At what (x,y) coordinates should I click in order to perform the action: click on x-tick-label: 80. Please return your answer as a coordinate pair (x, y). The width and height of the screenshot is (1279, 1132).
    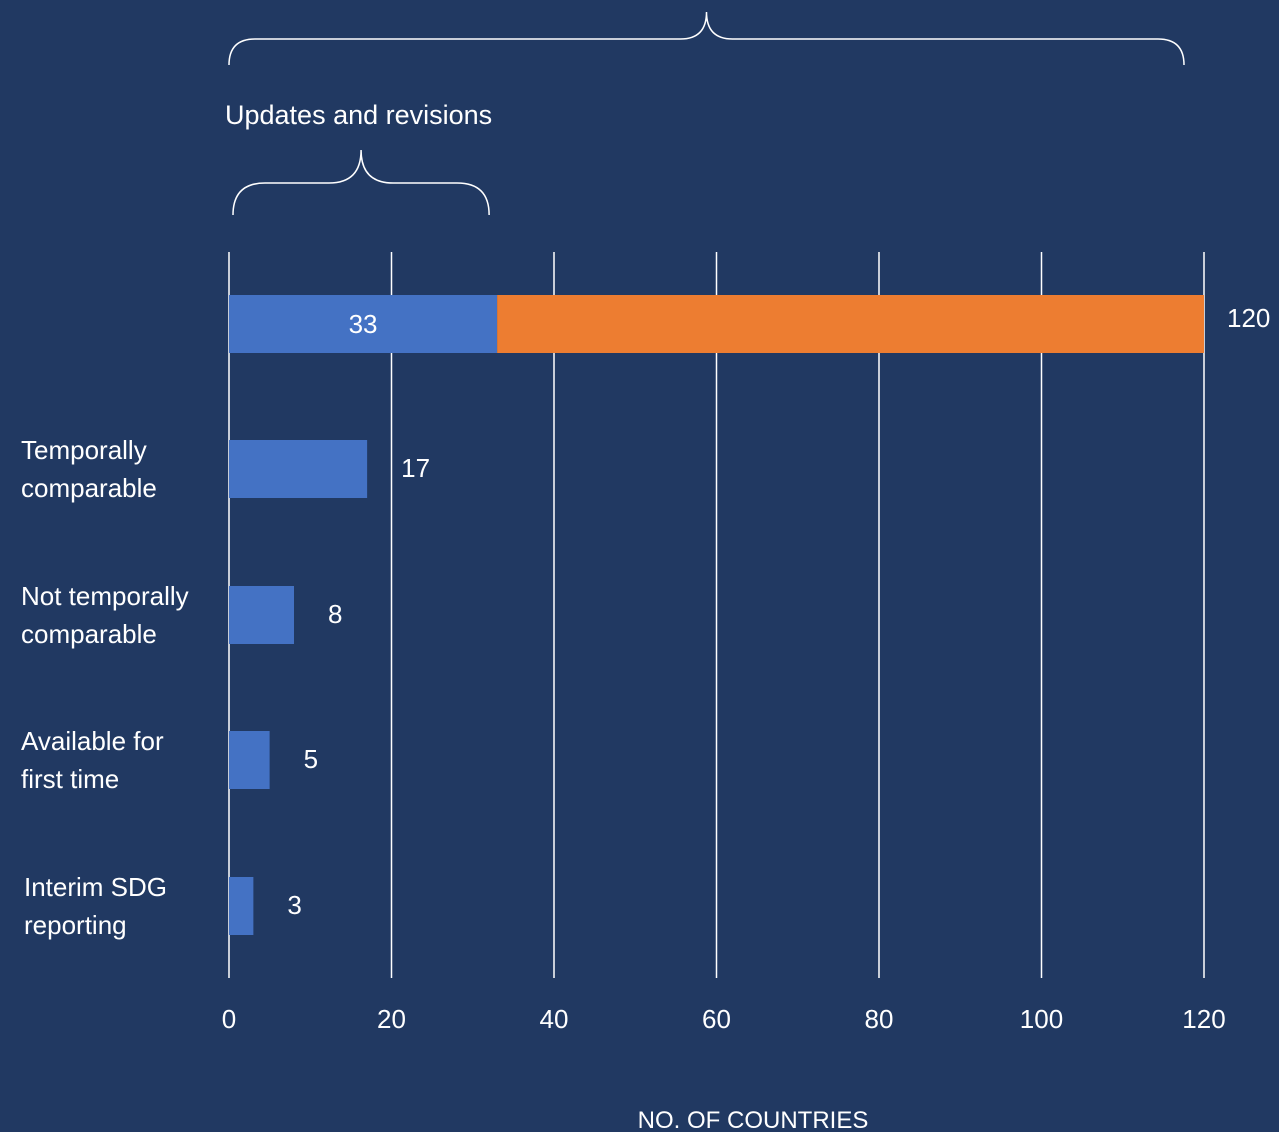
    Looking at the image, I should click on (879, 1019).